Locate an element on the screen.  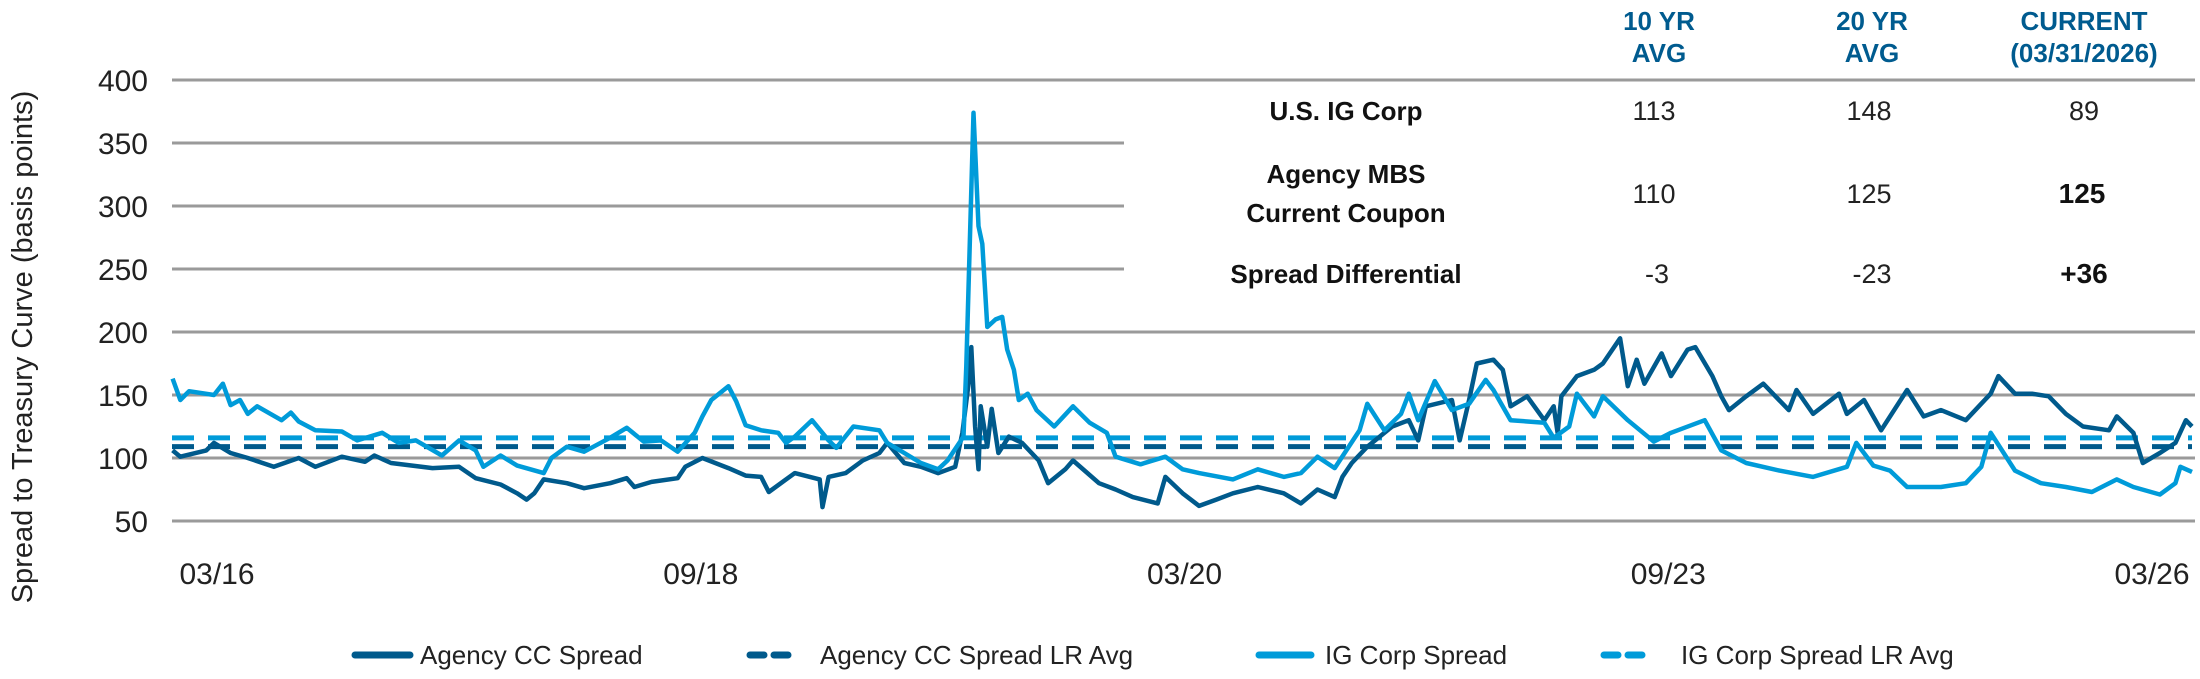
legend-label: IG Corp Spread LR Avg is located at coordinates (1817, 655).